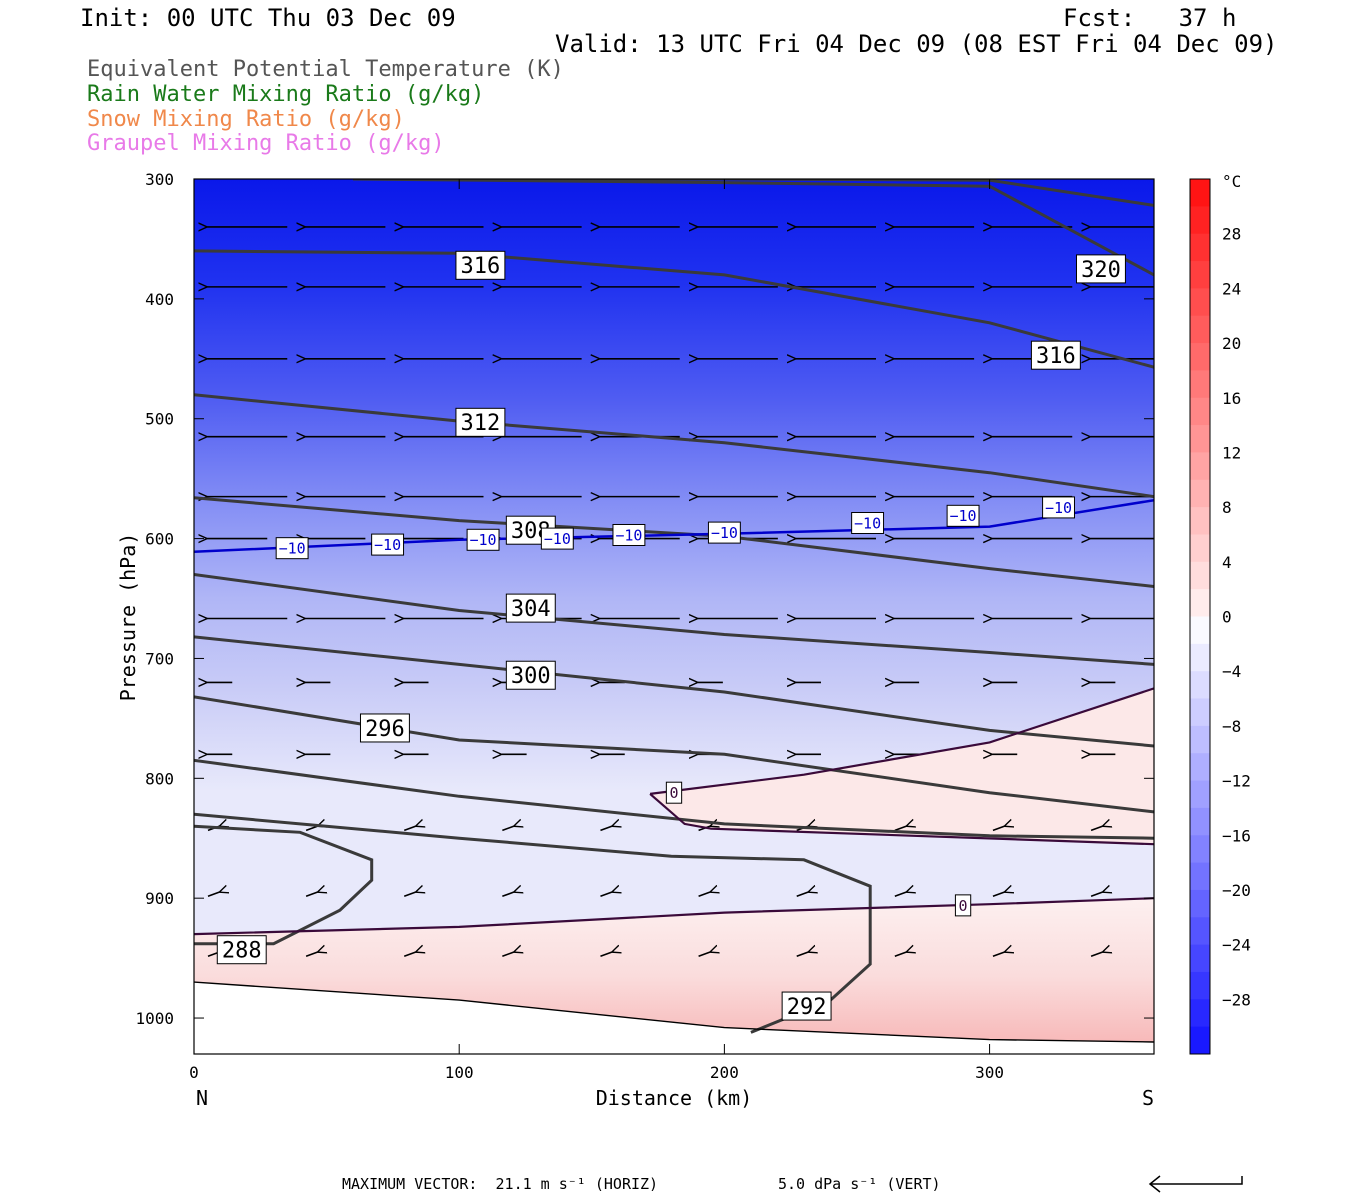  What do you see at coordinates (325, 69) in the screenshot?
I see `legend-theta-e: Equivalent Potential Temperature (K)` at bounding box center [325, 69].